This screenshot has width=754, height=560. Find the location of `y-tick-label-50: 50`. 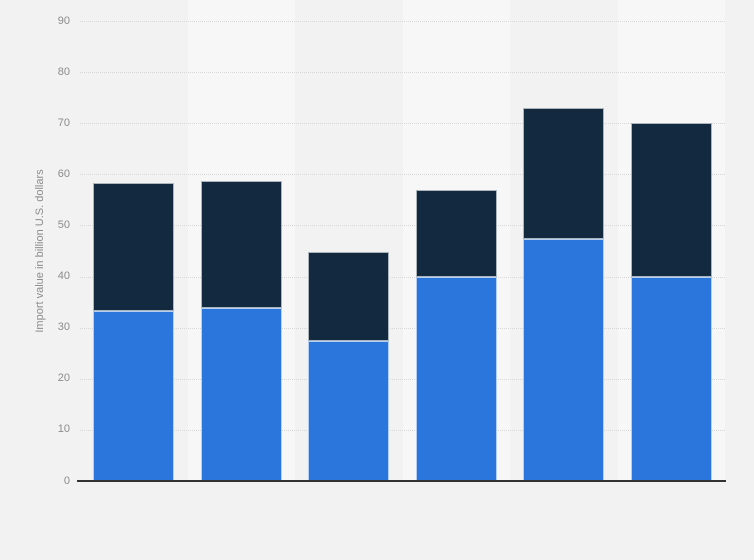

y-tick-label-50: 50 is located at coordinates (63, 224).